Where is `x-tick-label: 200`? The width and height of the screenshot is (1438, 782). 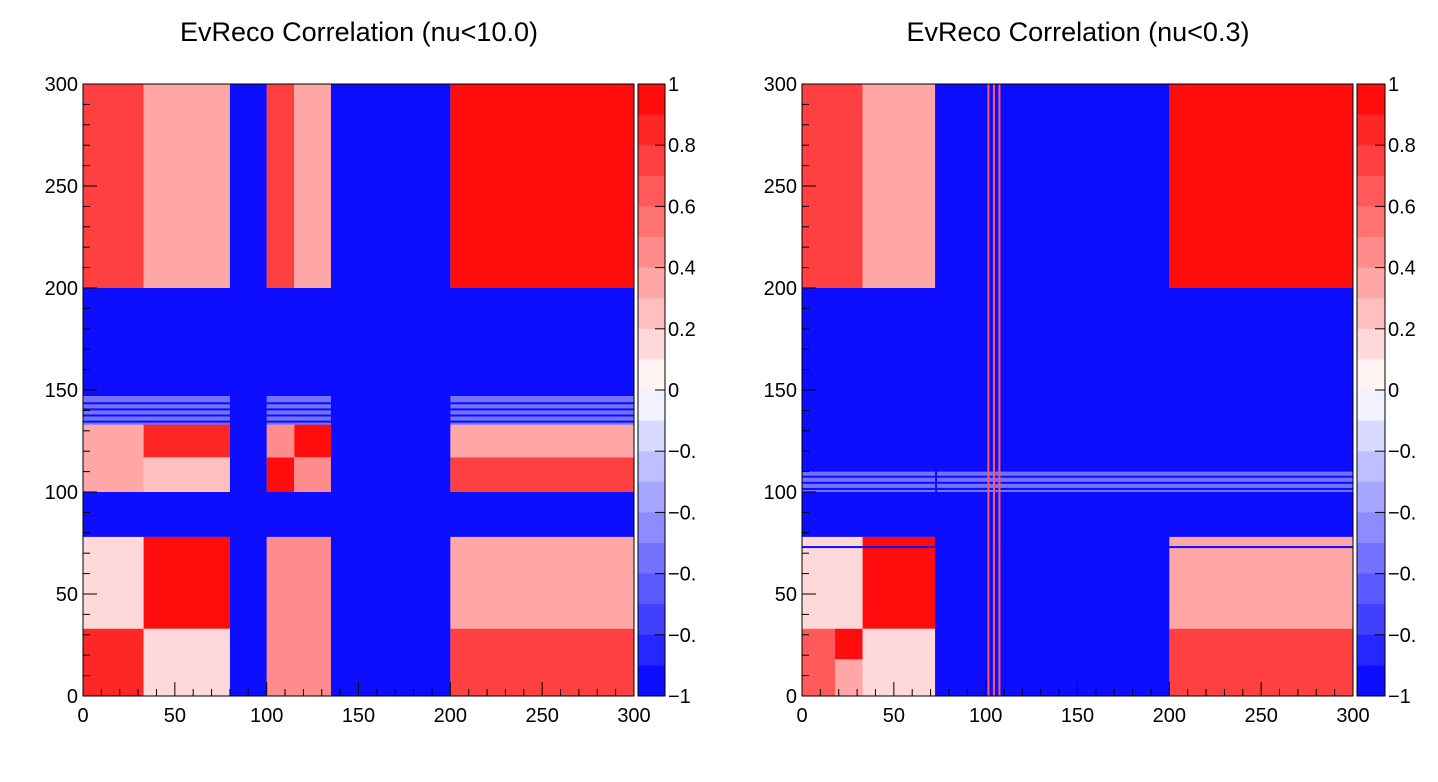
x-tick-label: 200 is located at coordinates (1169, 716).